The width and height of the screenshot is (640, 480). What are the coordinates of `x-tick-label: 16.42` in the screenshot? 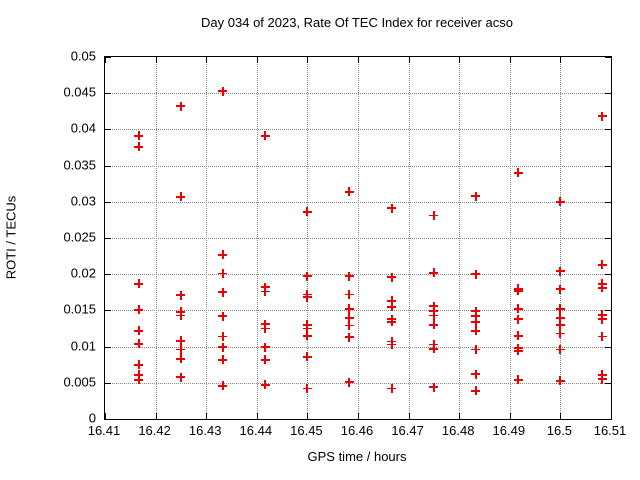 It's located at (154, 430).